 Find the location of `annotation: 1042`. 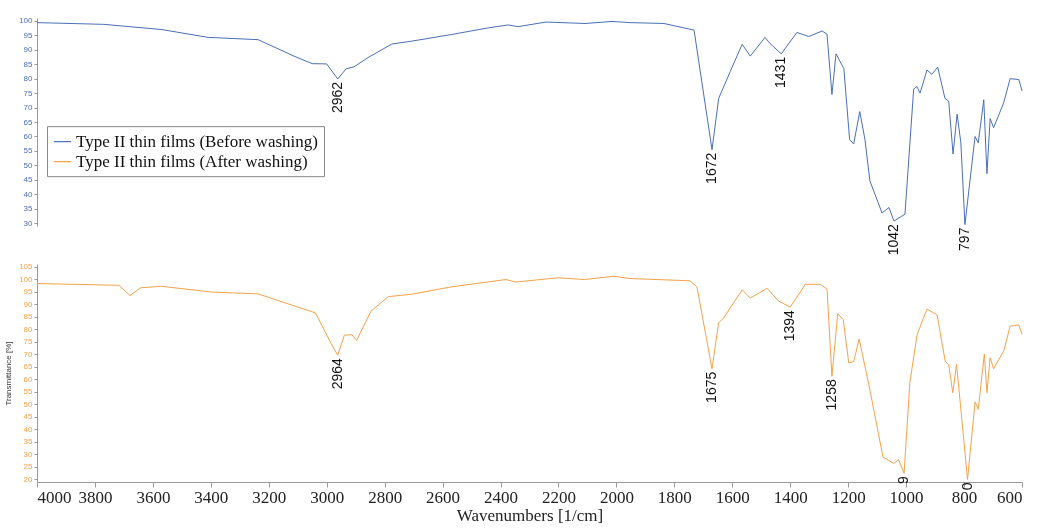

annotation: 1042 is located at coordinates (892, 239).